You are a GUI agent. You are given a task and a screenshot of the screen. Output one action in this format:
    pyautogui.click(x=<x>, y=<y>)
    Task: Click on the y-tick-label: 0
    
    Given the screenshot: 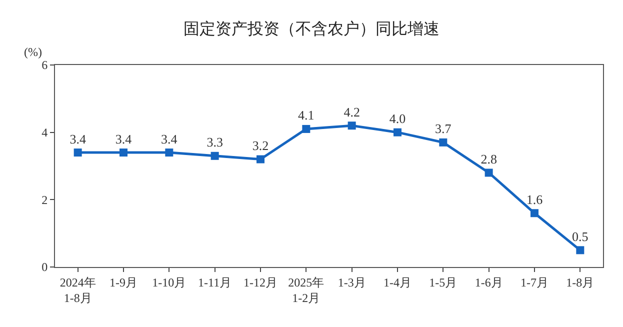 What is the action you would take?
    pyautogui.click(x=45, y=267)
    